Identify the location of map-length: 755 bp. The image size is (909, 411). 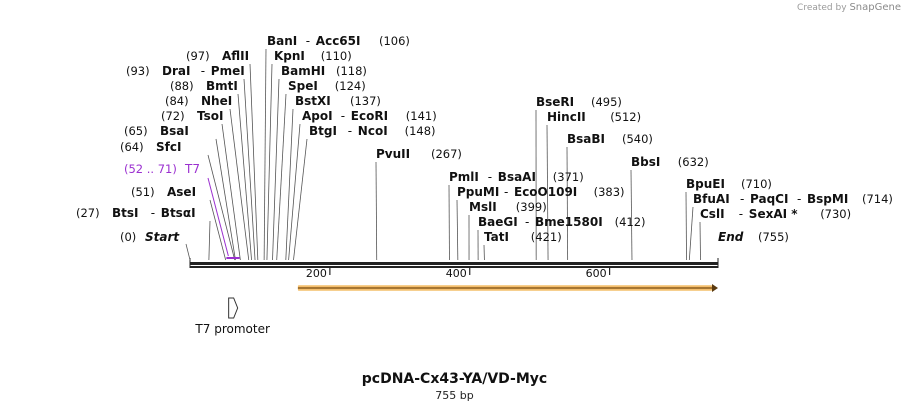
(454, 395).